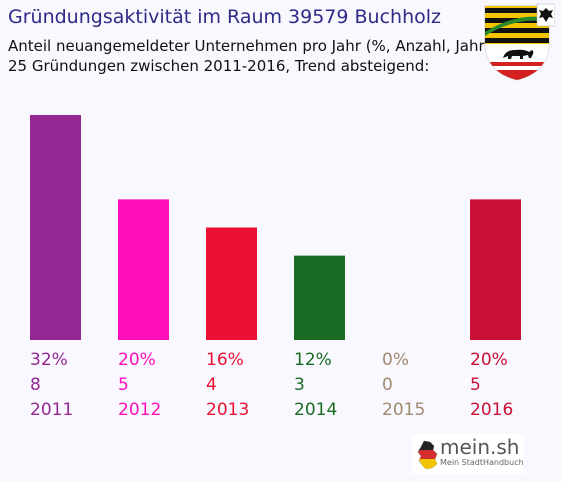  Describe the element at coordinates (225, 360) in the screenshot. I see `percent-label-2013: 16%` at that location.